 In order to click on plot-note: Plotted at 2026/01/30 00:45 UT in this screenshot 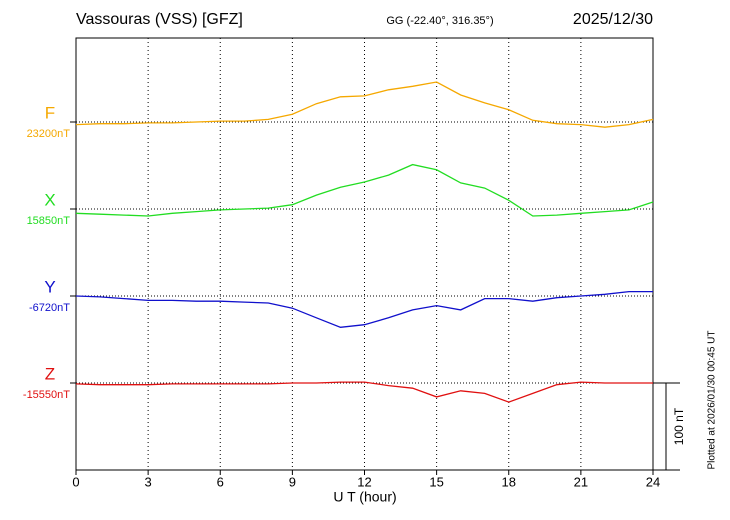, I will do `click(712, 400)`.